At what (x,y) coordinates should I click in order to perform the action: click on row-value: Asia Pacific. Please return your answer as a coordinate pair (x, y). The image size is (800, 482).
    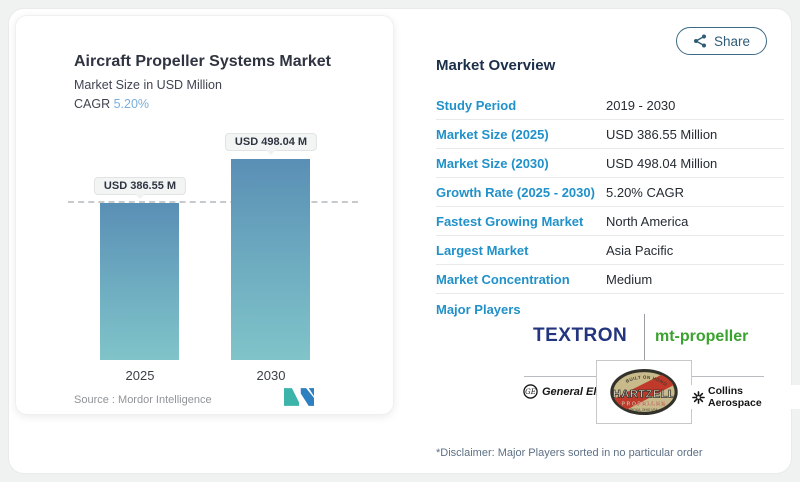
    Looking at the image, I should click on (640, 250).